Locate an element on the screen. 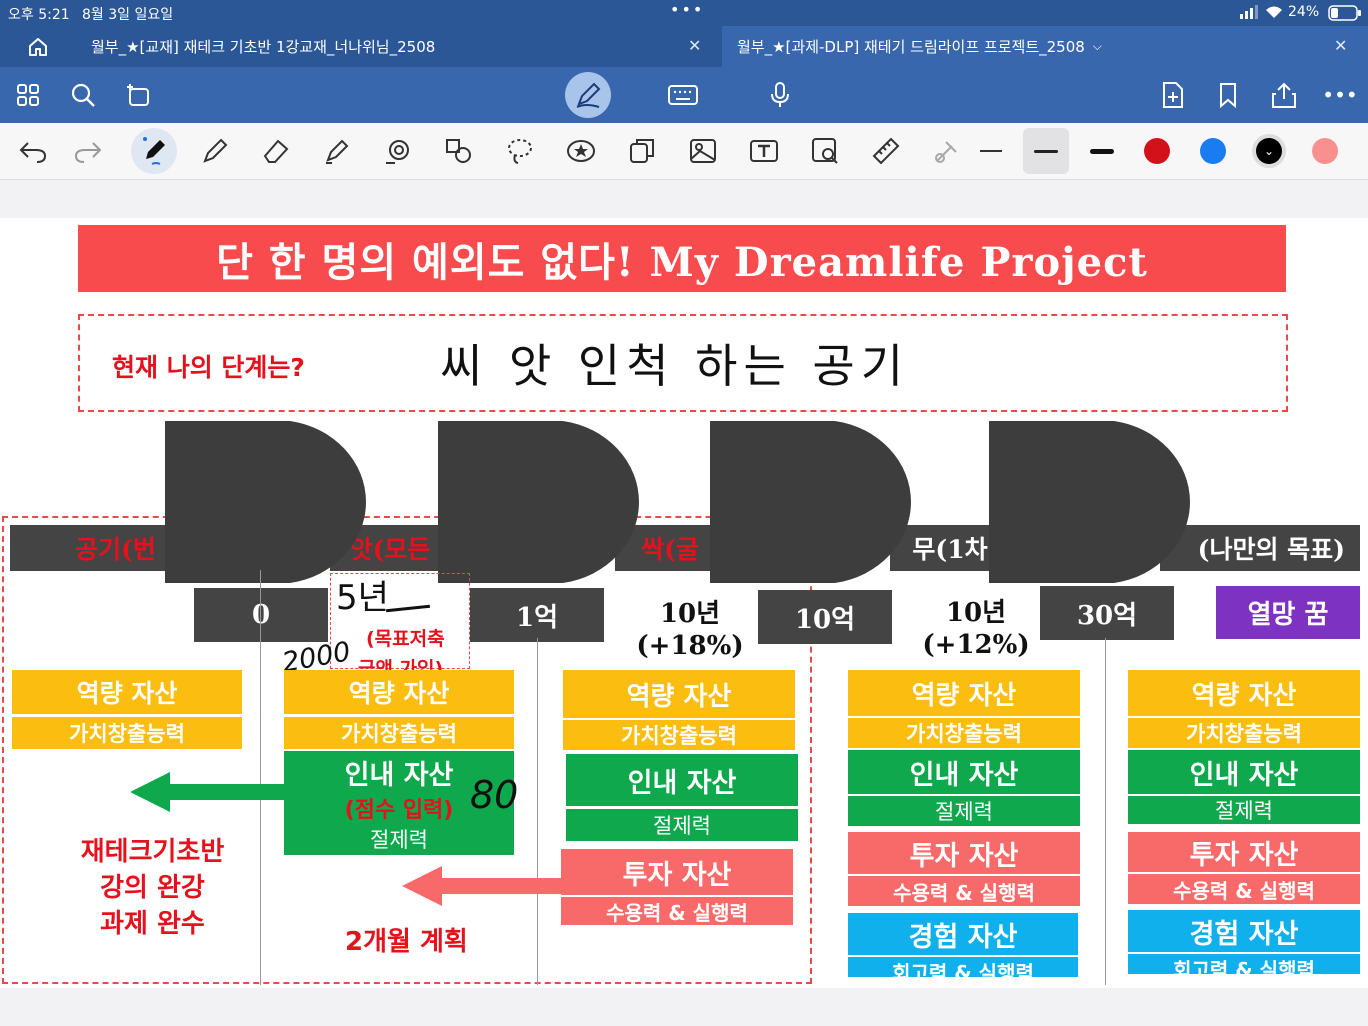  stage-bar-seed: 앗(모든 is located at coordinates (390, 548).